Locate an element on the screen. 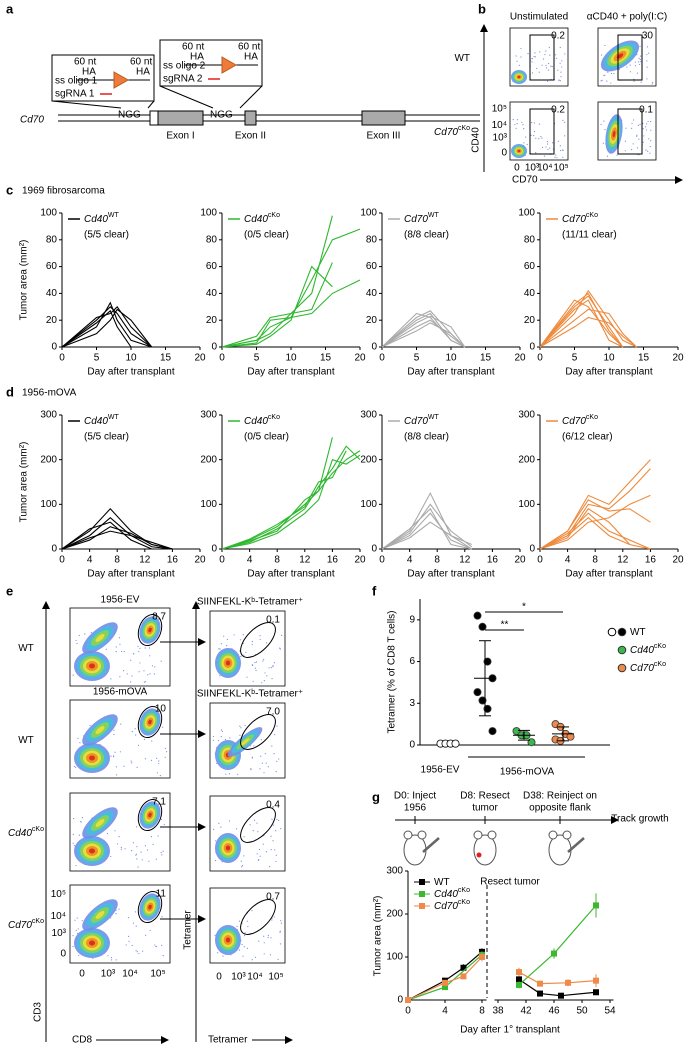 The width and height of the screenshot is (687, 1050). y-tick-label: 40 is located at coordinates (372, 293).